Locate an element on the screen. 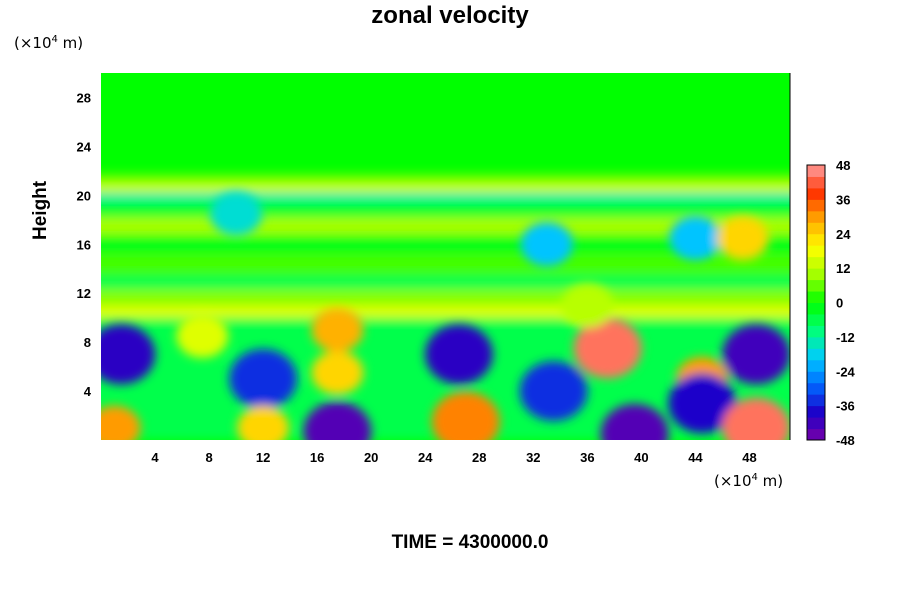 This screenshot has width=900, height=600. colorbar-tick-label: -48 is located at coordinates (845, 440).